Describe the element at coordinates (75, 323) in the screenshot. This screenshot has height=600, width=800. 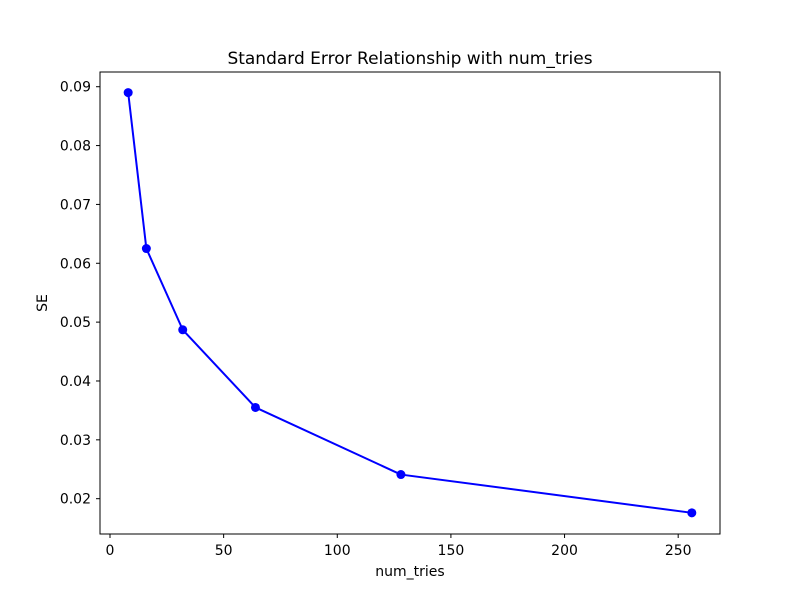
I see `y-tick-label: 0.05` at that location.